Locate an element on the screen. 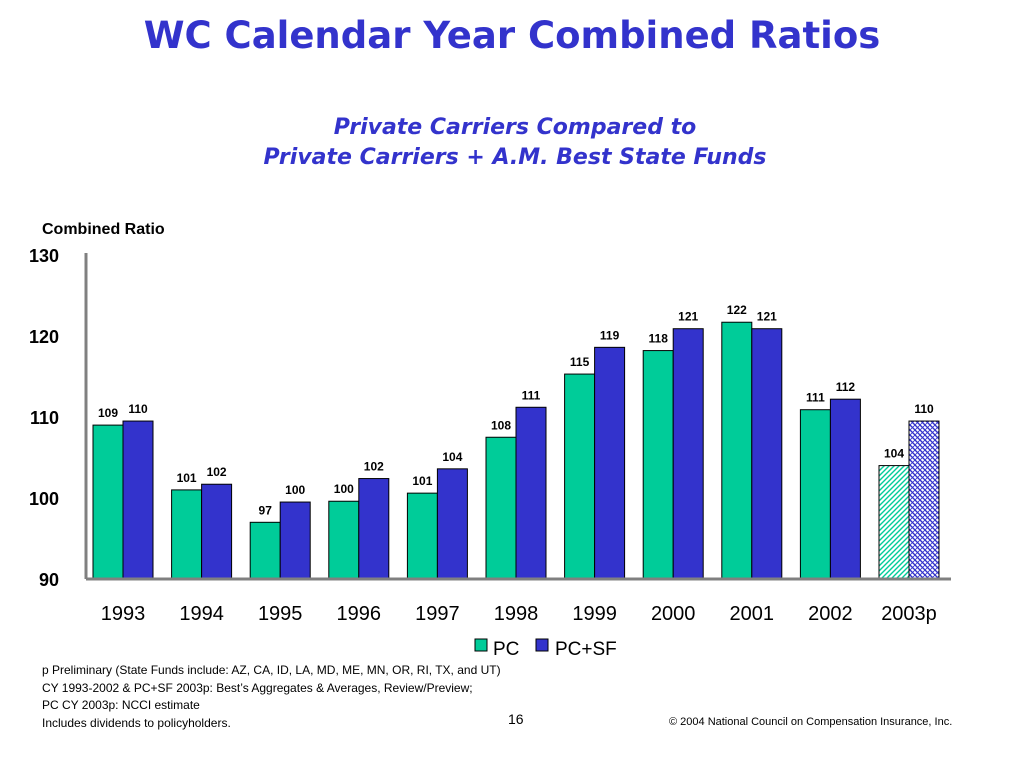 The height and width of the screenshot is (760, 1024). y-tick-label: 120 is located at coordinates (44, 337).